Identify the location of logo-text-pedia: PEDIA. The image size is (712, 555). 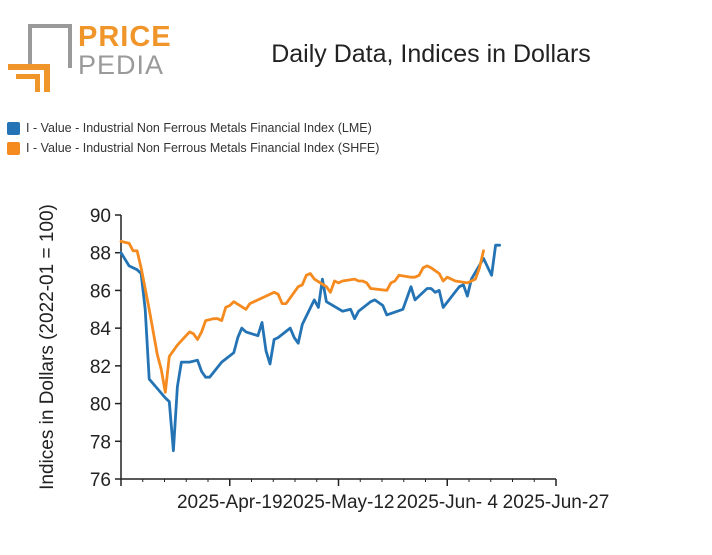
(121, 65).